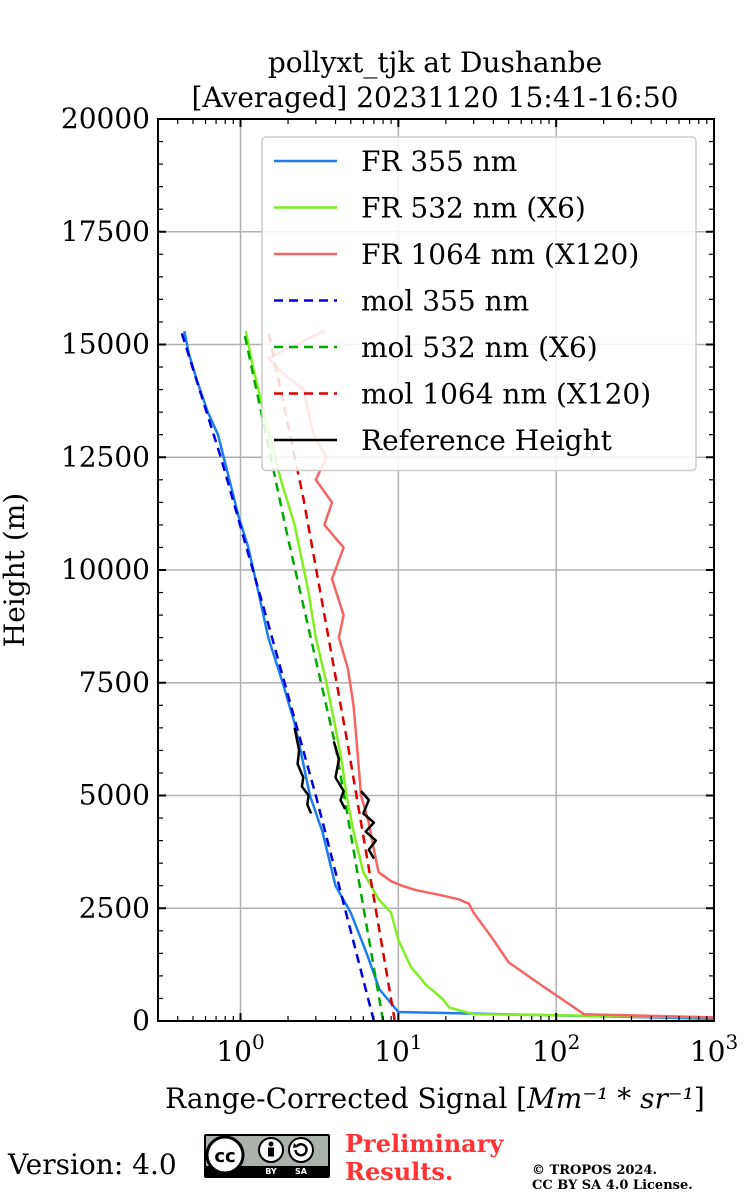 This screenshot has height=1200, width=750. I want to click on y-tick-label: 17500, so click(105, 231).